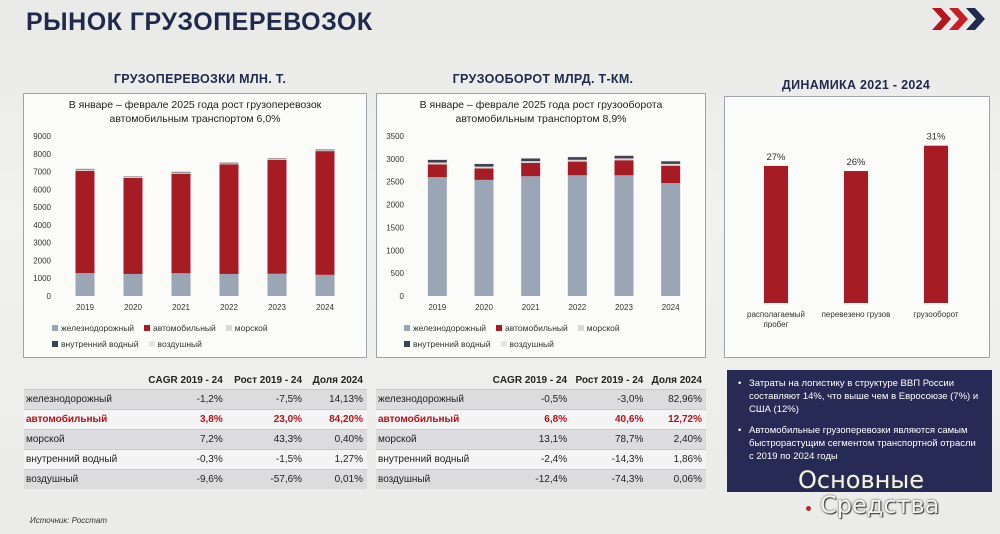  I want to click on legend-item: морской, so click(246, 328).